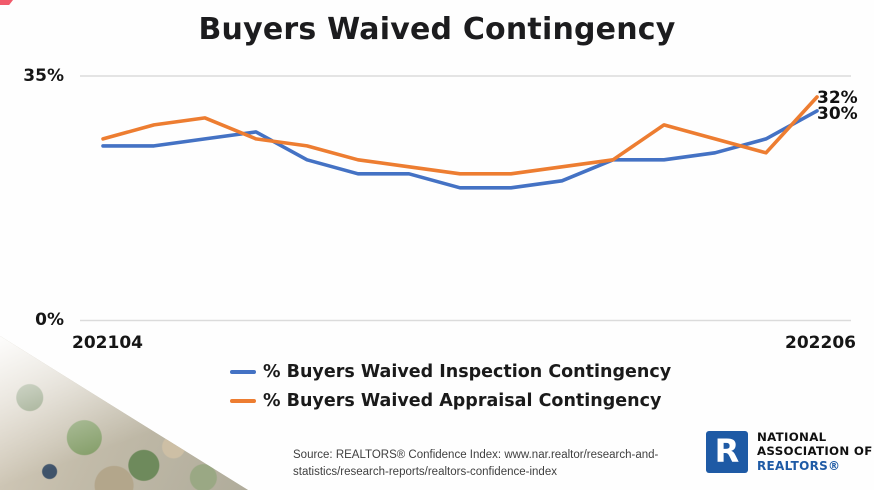  I want to click on nar-logo-text: NATIONAL ASSOCIATION OF REALTORS®, so click(815, 451).